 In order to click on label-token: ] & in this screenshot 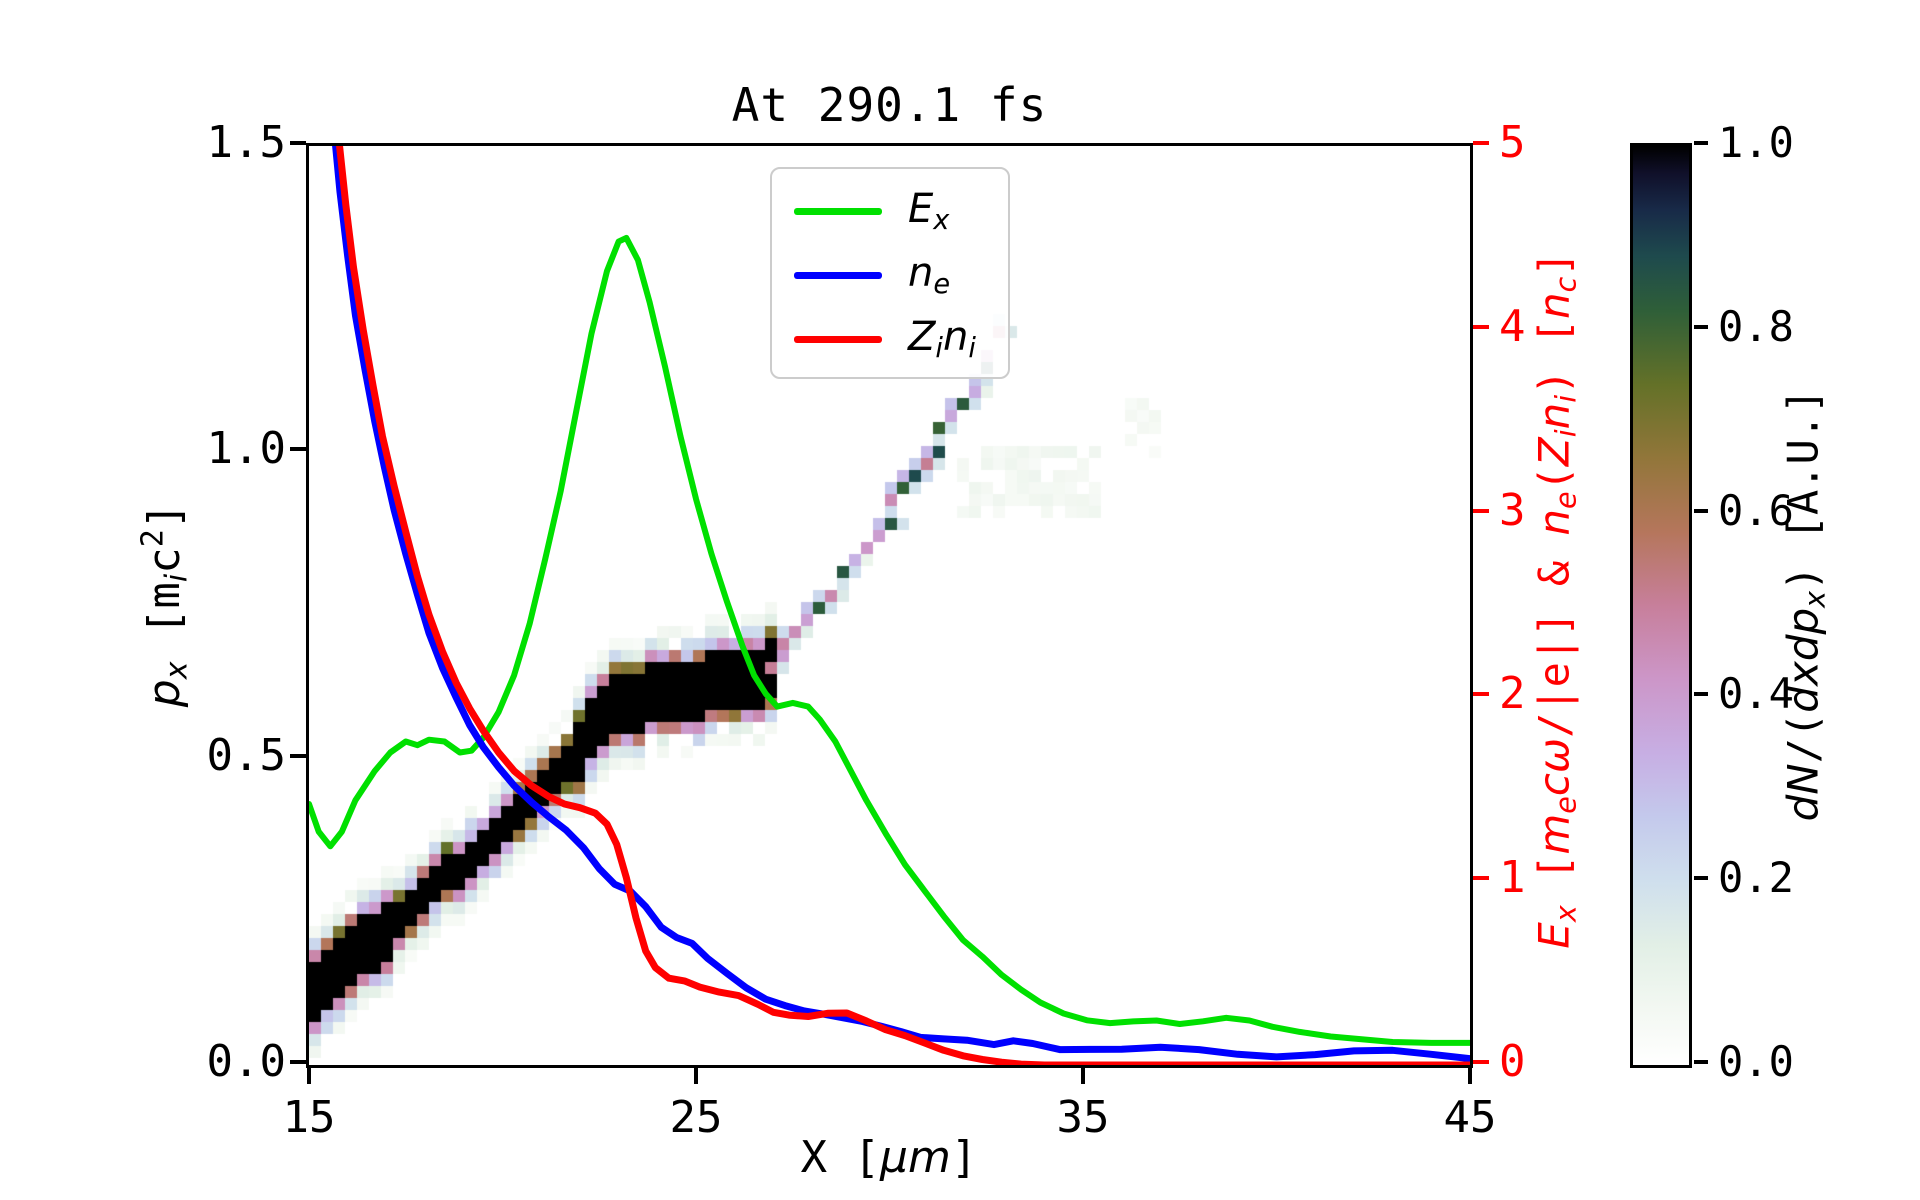, I will do `click(1554, 586)`.